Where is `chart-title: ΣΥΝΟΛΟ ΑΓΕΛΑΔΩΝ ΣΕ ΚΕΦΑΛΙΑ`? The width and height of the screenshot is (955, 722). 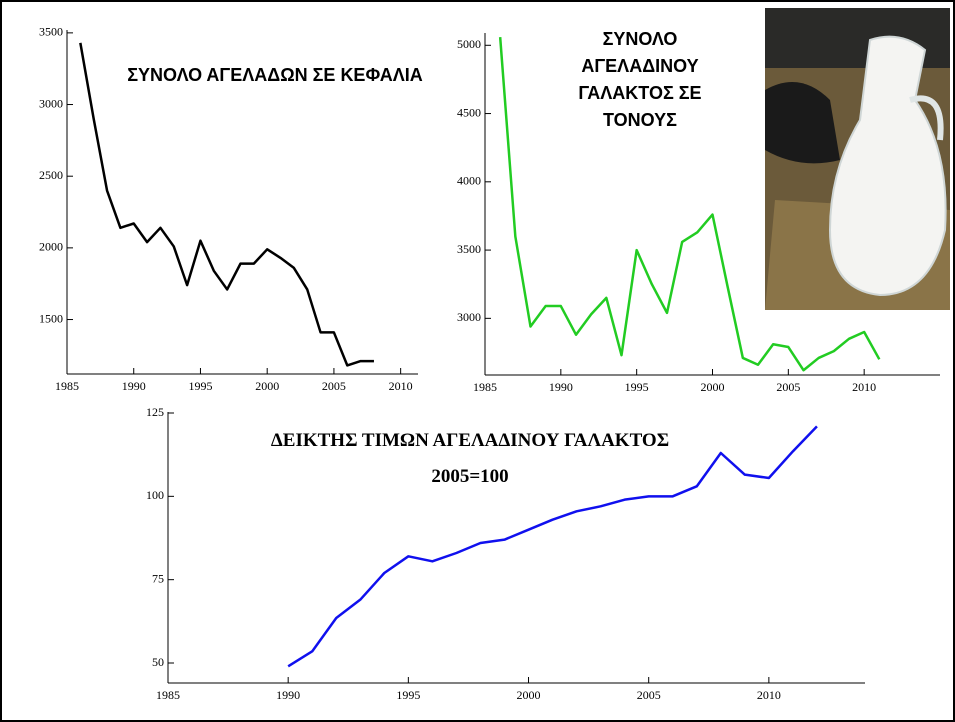
chart-title: ΣΥΝΟΛΟ ΑΓΕΛΑΔΩΝ ΣΕ ΚΕΦΑΛΙΑ is located at coordinates (275, 75).